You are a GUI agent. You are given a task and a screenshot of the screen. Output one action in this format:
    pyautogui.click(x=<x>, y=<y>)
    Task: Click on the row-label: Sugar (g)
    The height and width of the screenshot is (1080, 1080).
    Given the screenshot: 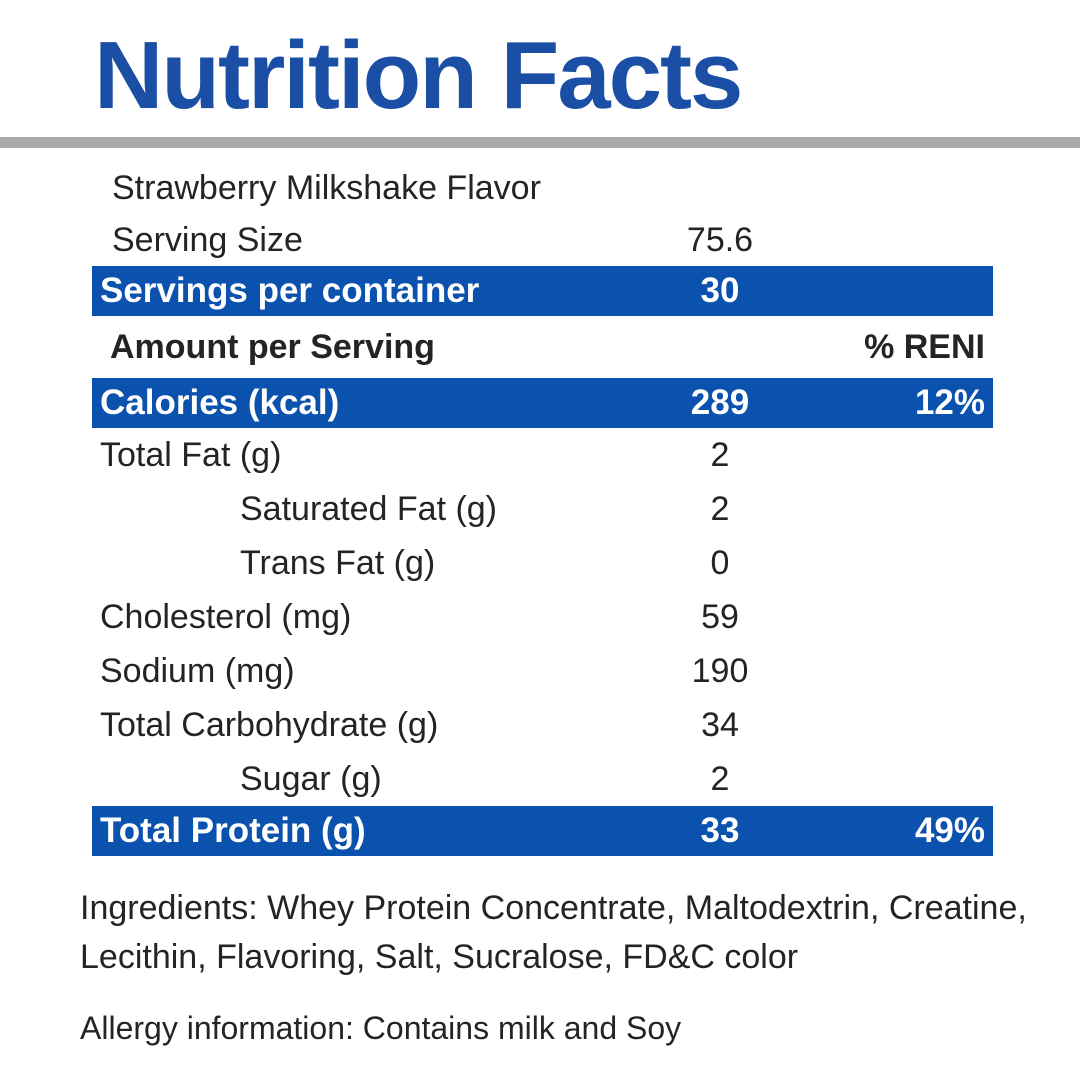 What is the action you would take?
    pyautogui.click(x=311, y=778)
    